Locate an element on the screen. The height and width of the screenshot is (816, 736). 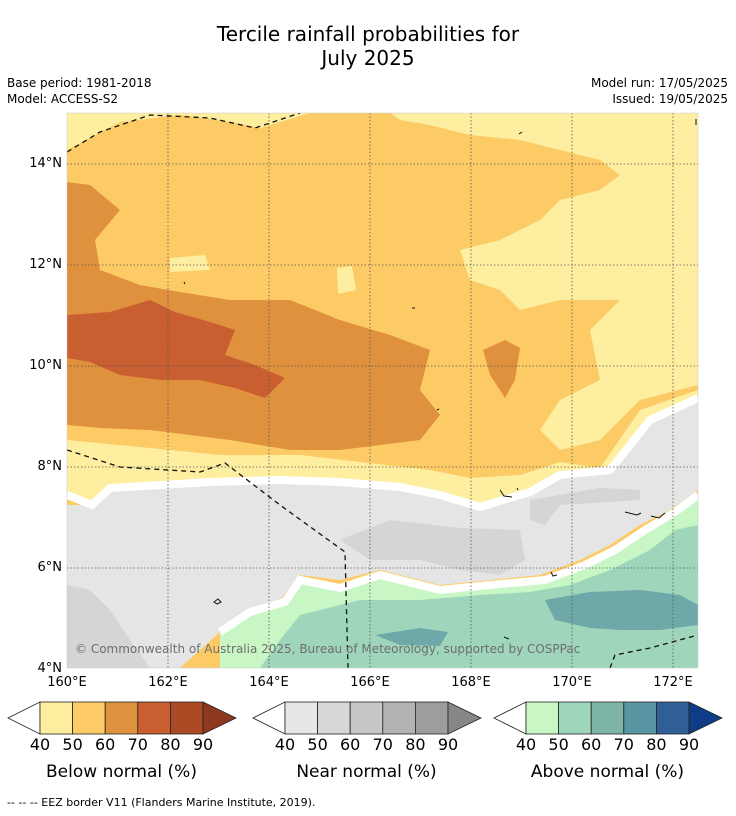
colorbar-near-tick: 40 is located at coordinates (285, 744).